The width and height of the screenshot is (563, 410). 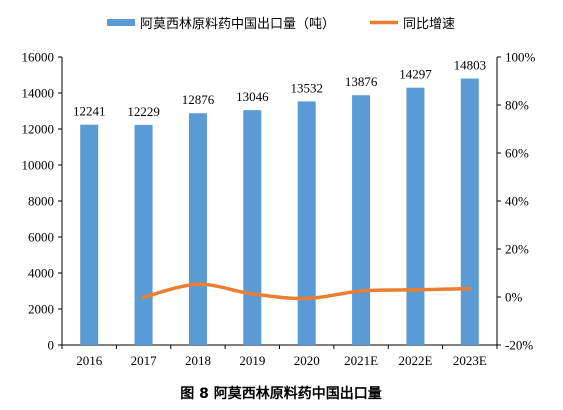 What do you see at coordinates (41, 309) in the screenshot?
I see `y-left-tick-label: 2000` at bounding box center [41, 309].